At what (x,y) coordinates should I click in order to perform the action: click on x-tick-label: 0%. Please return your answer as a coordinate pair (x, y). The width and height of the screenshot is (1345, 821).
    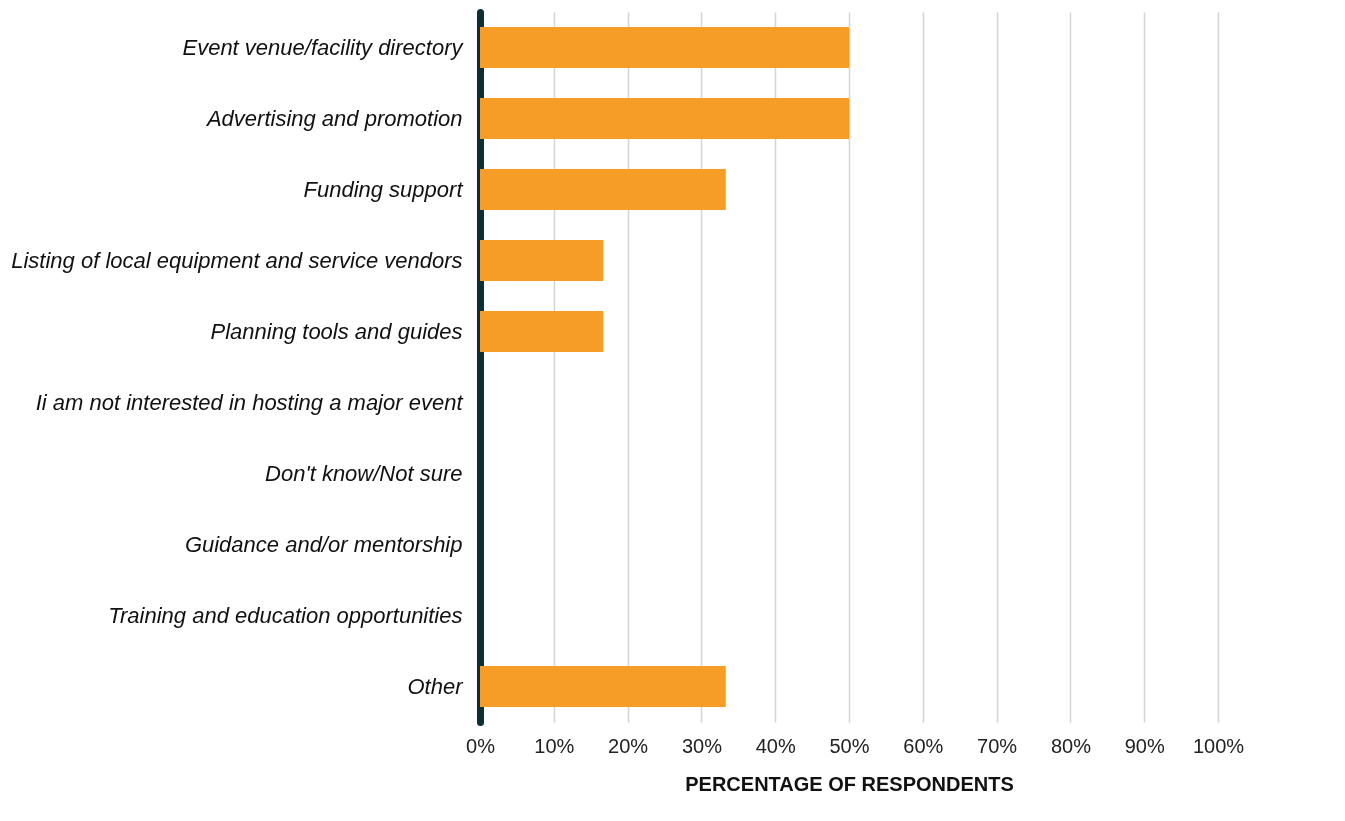
    Looking at the image, I should click on (481, 745).